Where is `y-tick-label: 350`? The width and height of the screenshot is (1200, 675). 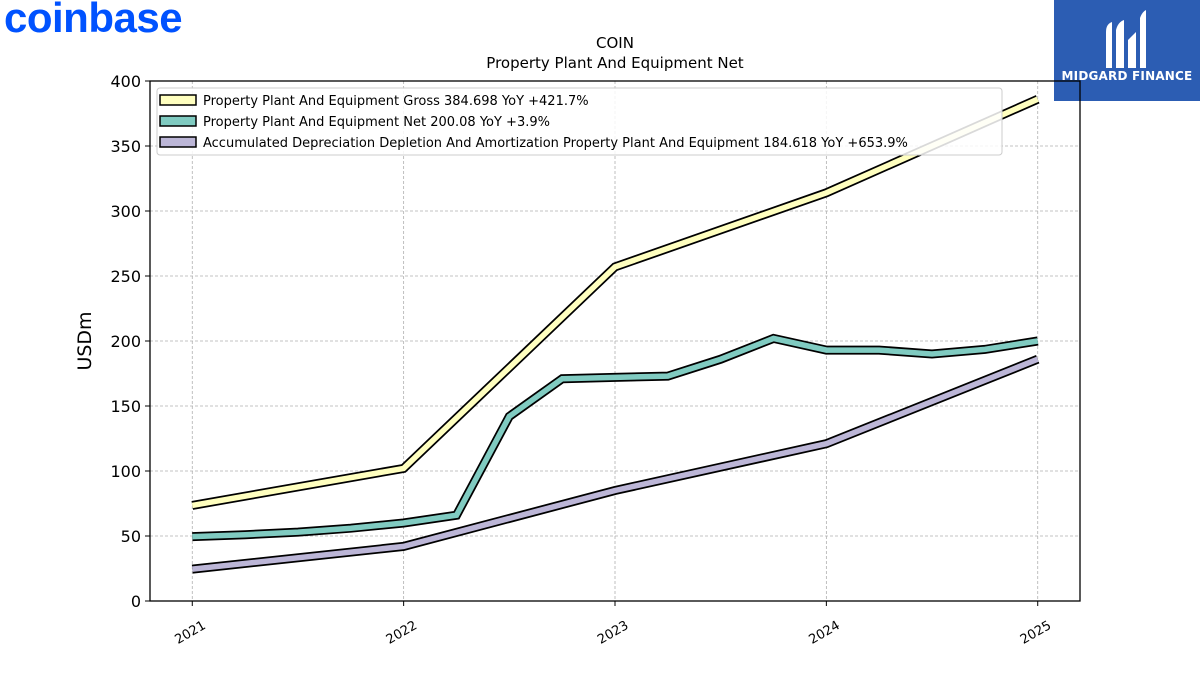 y-tick-label: 350 is located at coordinates (125, 146).